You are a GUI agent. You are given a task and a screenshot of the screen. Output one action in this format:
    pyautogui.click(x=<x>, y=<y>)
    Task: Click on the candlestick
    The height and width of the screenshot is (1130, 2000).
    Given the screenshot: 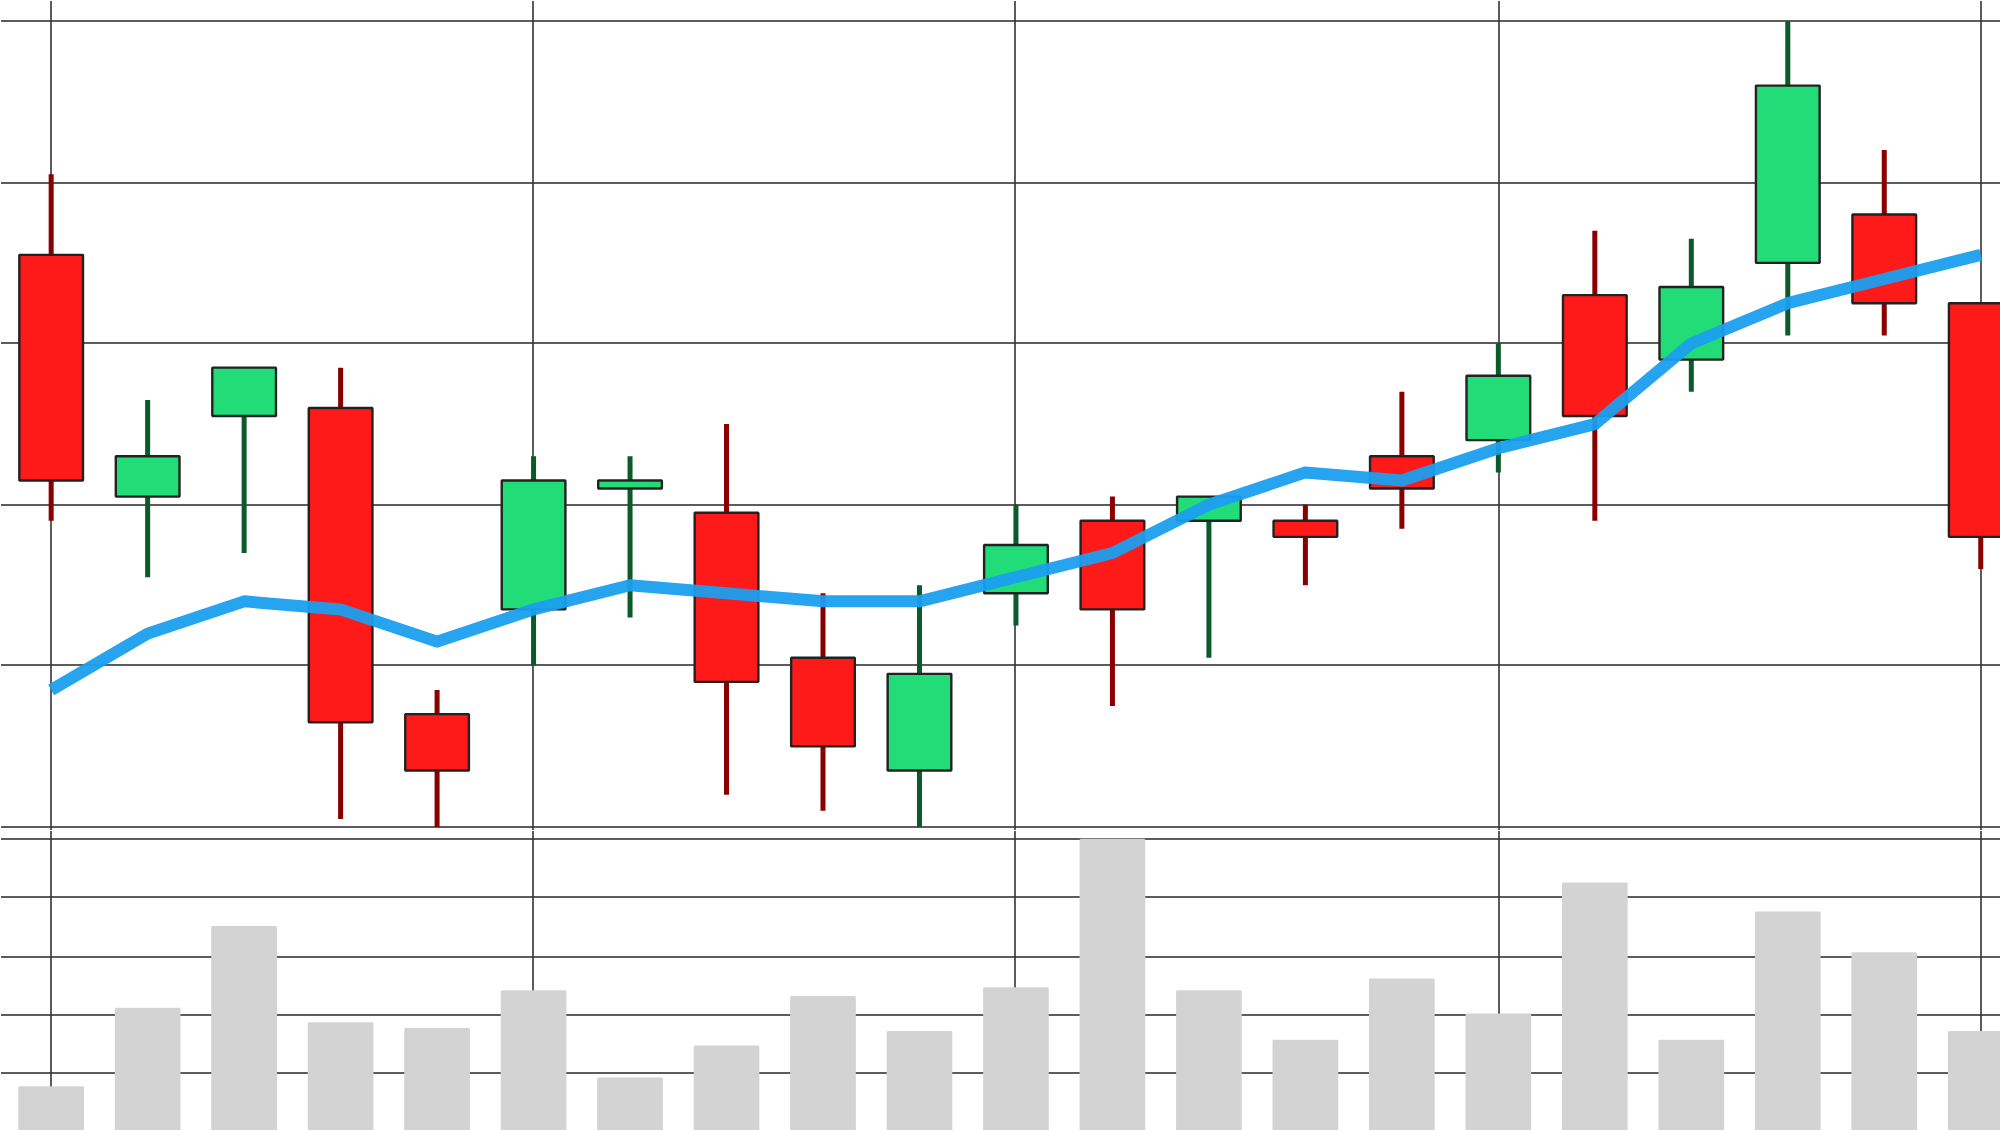 What is the action you would take?
    pyautogui.click(x=630, y=536)
    